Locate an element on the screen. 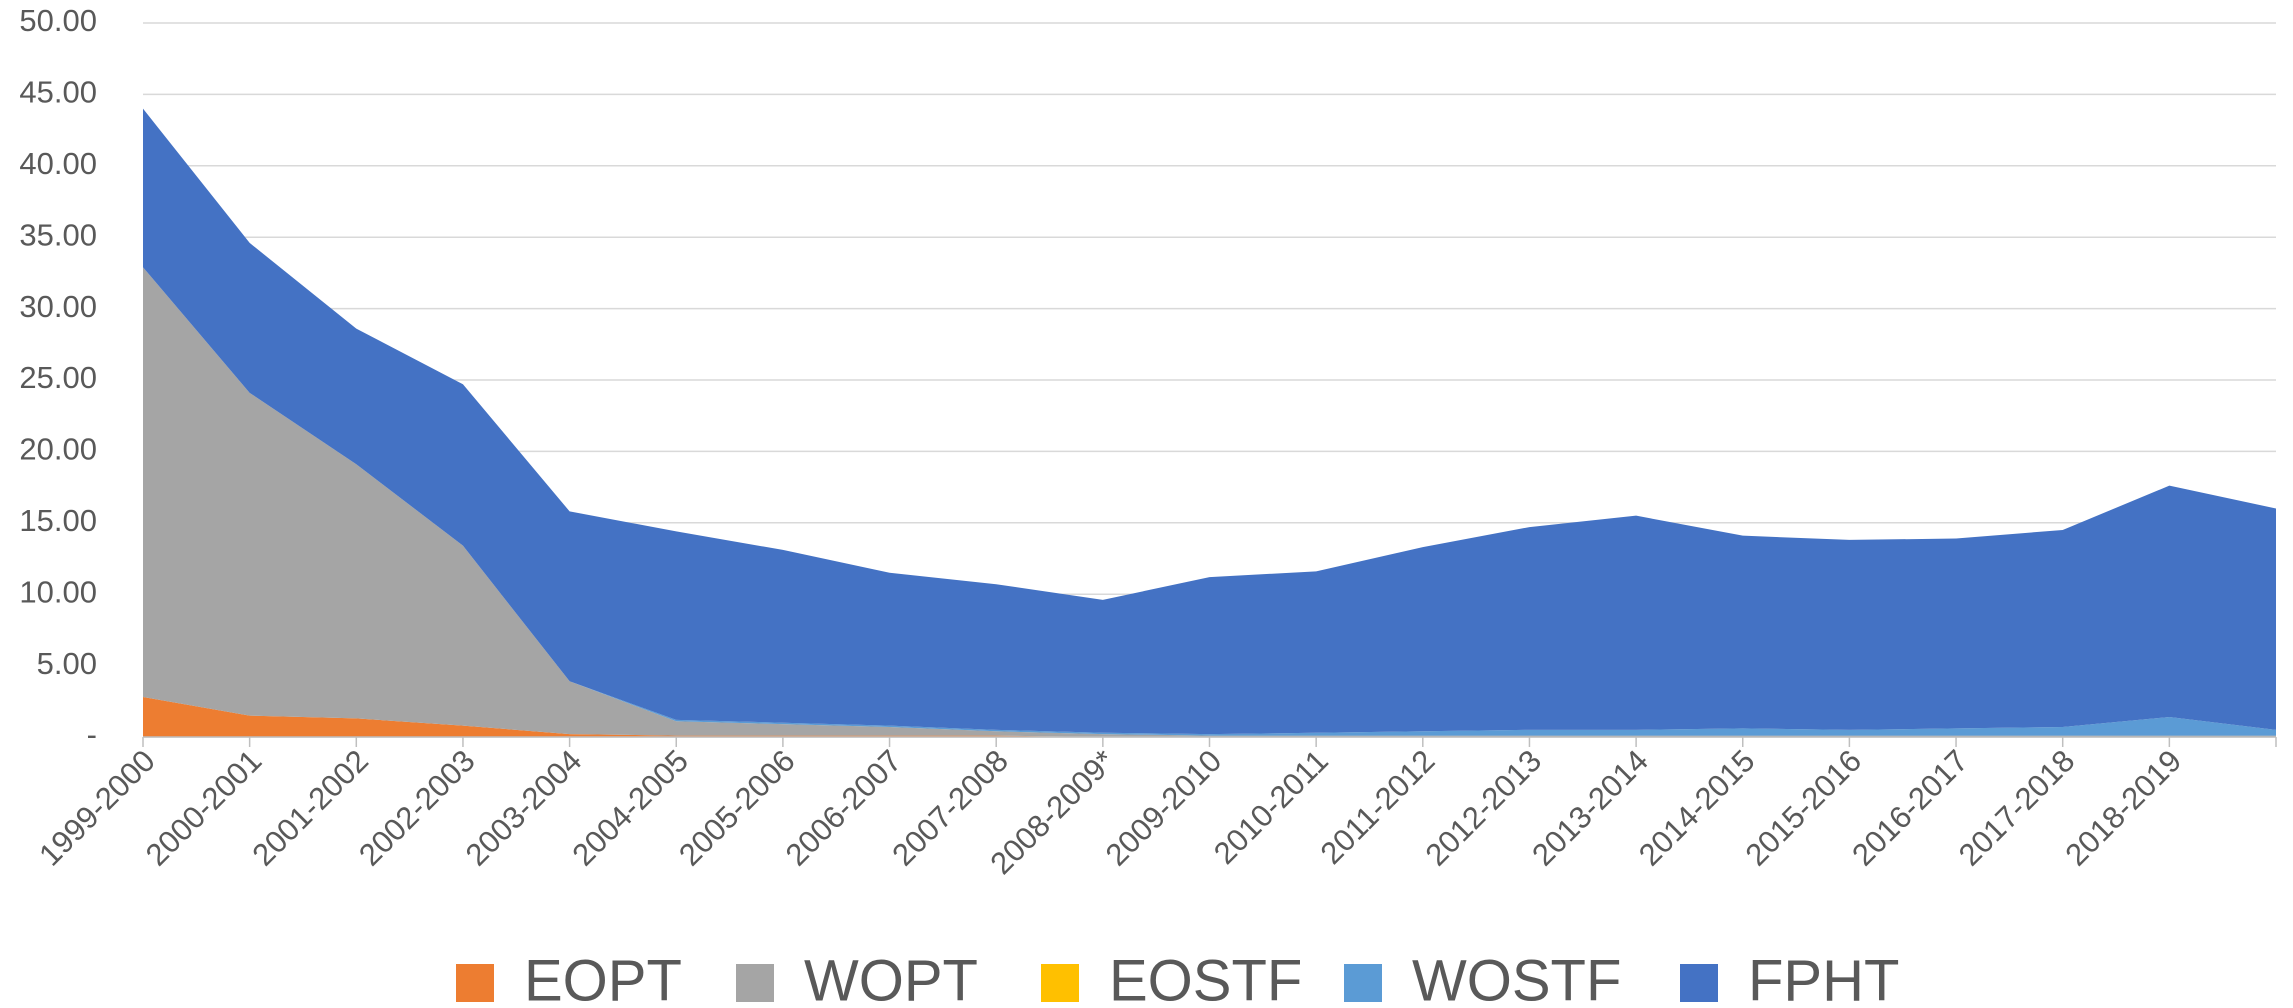 The image size is (2293, 1008). x-tick-label: 2010-2011 is located at coordinates (1271, 807).